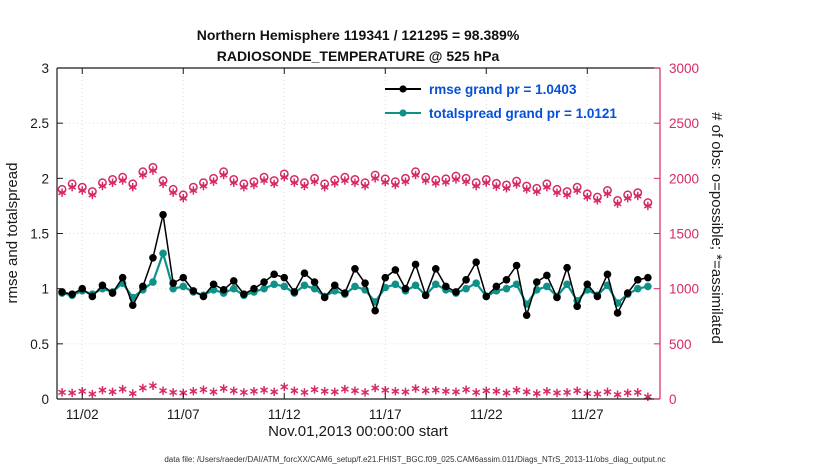 The height and width of the screenshot is (470, 830). What do you see at coordinates (39, 234) in the screenshot?
I see `y-tick-label-left: 1.5` at bounding box center [39, 234].